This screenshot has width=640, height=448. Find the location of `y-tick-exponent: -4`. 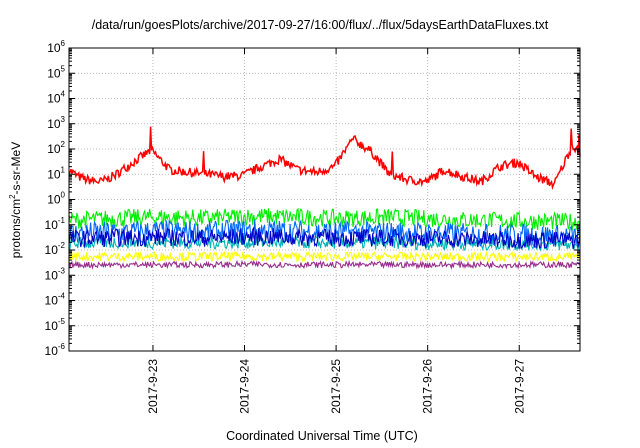

y-tick-exponent: -4 is located at coordinates (62, 296).